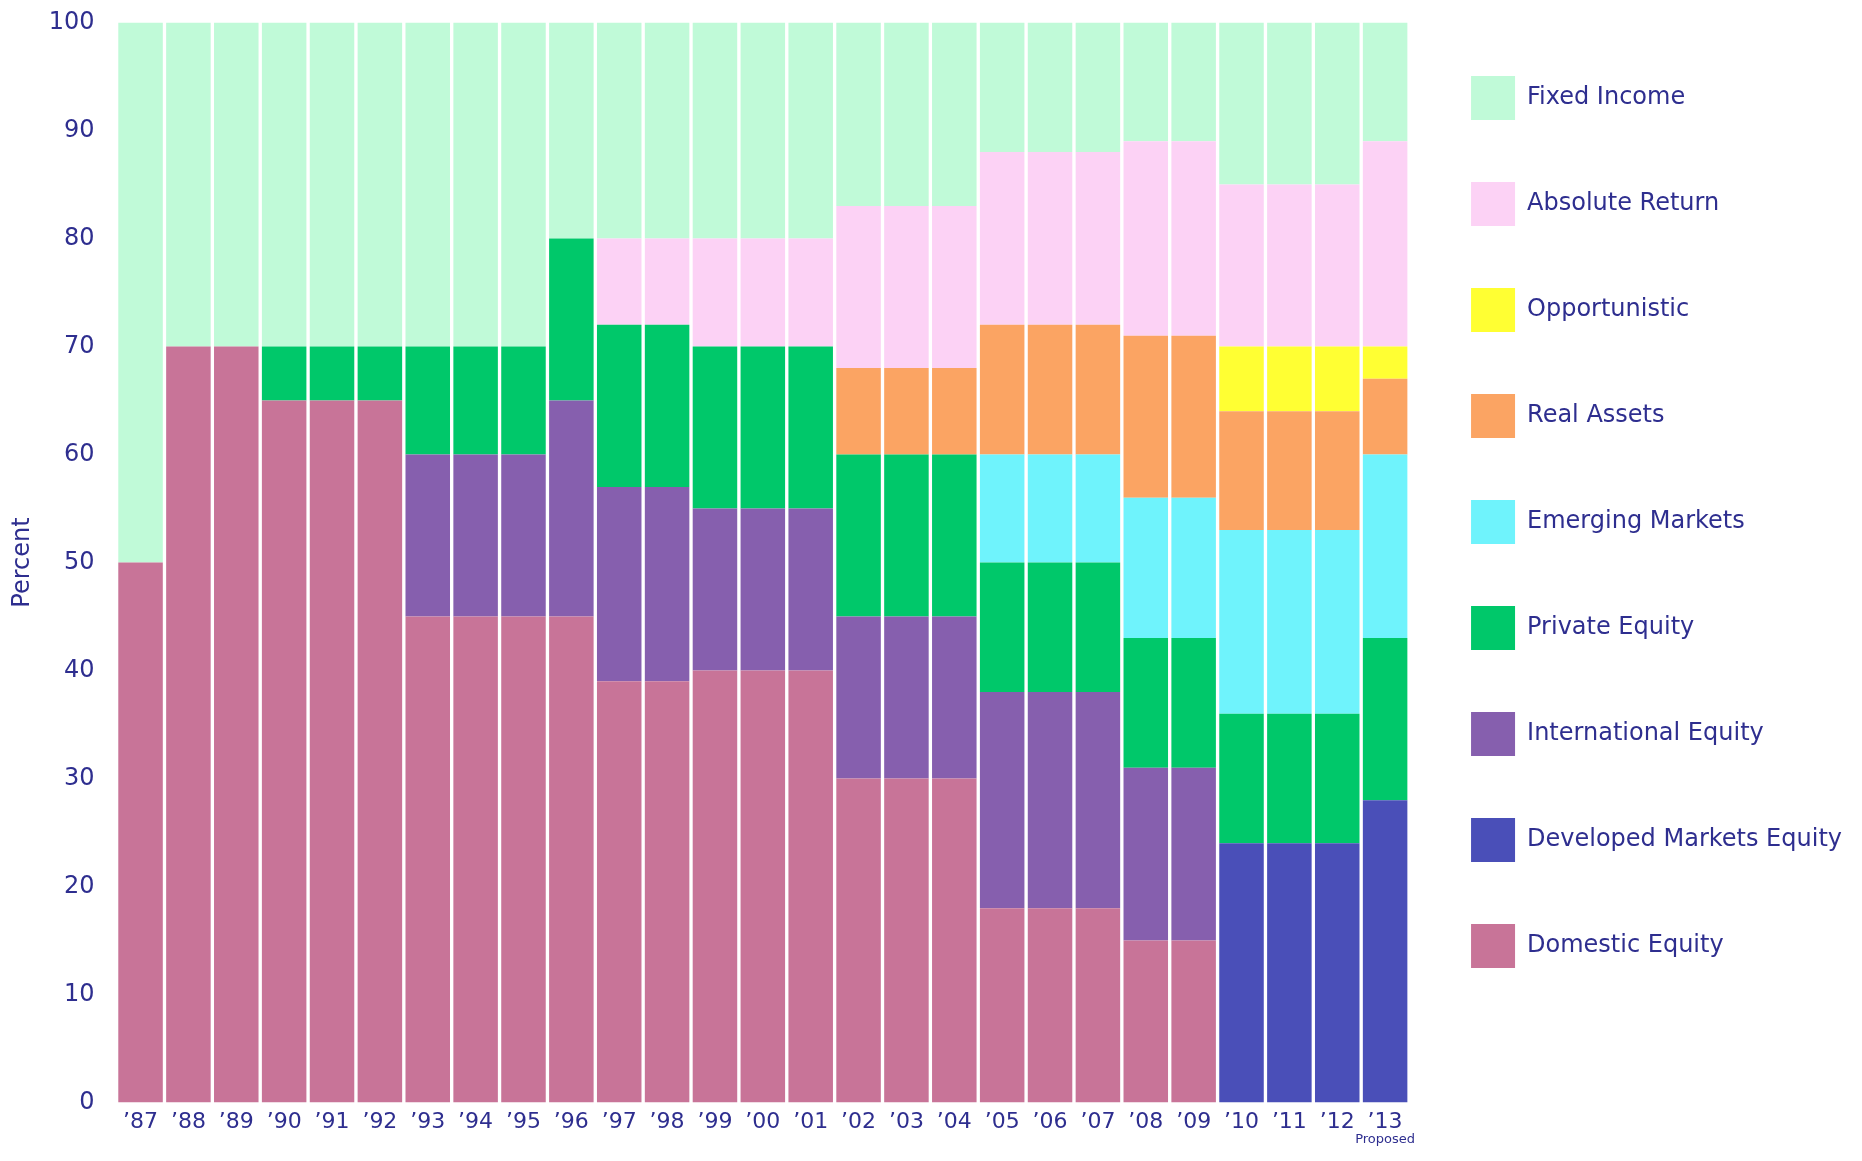 The image size is (1862, 1161). What do you see at coordinates (1289, 1120) in the screenshot?
I see `x-tick-label: ’11` at bounding box center [1289, 1120].